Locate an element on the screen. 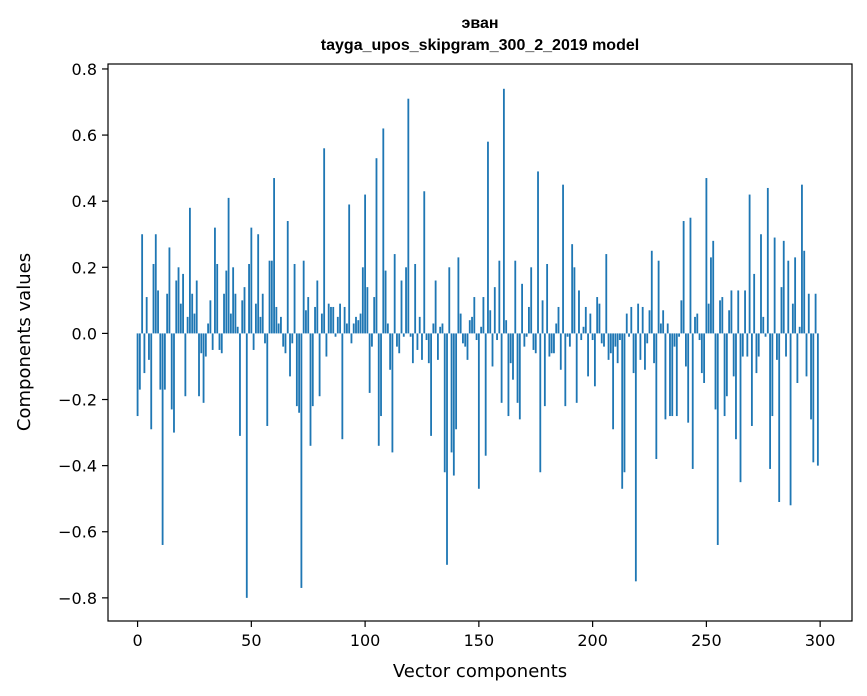  y-tick-label: −0.4 is located at coordinates (77, 466).